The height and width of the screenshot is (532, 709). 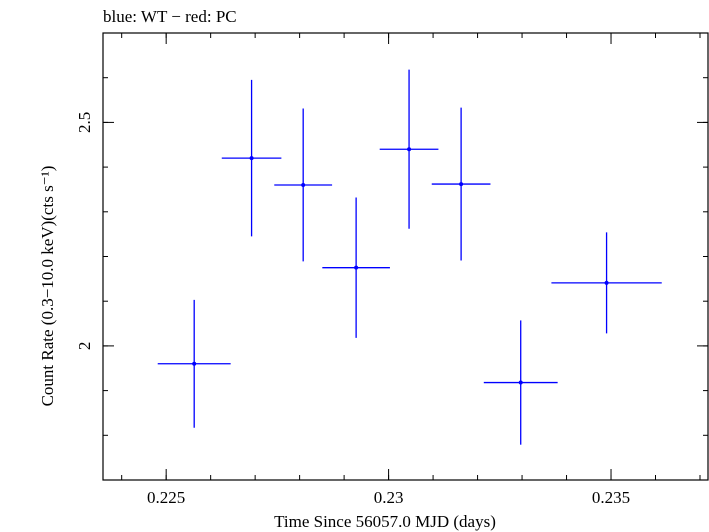 What do you see at coordinates (385, 521) in the screenshot?
I see `x-axis-label: Time Since 56057.0 MJD (days)` at bounding box center [385, 521].